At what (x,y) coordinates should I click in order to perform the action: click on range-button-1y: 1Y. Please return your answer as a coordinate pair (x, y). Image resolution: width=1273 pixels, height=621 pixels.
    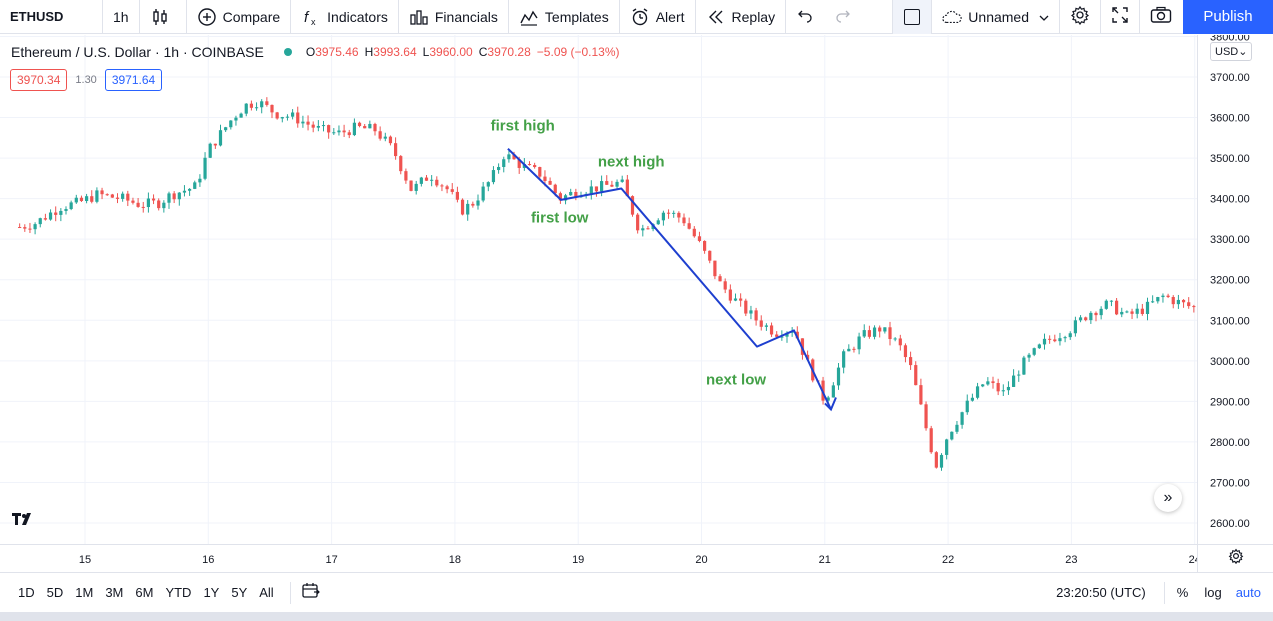
    Looking at the image, I should click on (211, 592).